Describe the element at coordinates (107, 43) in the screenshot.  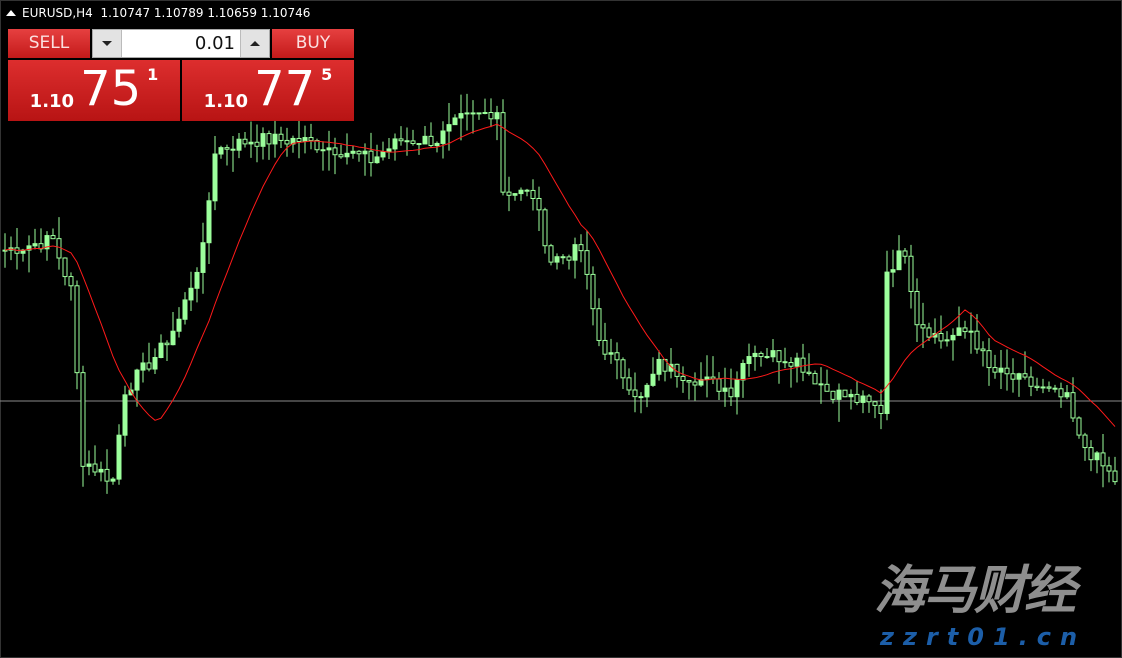
I see `decrease-lot-icon` at that location.